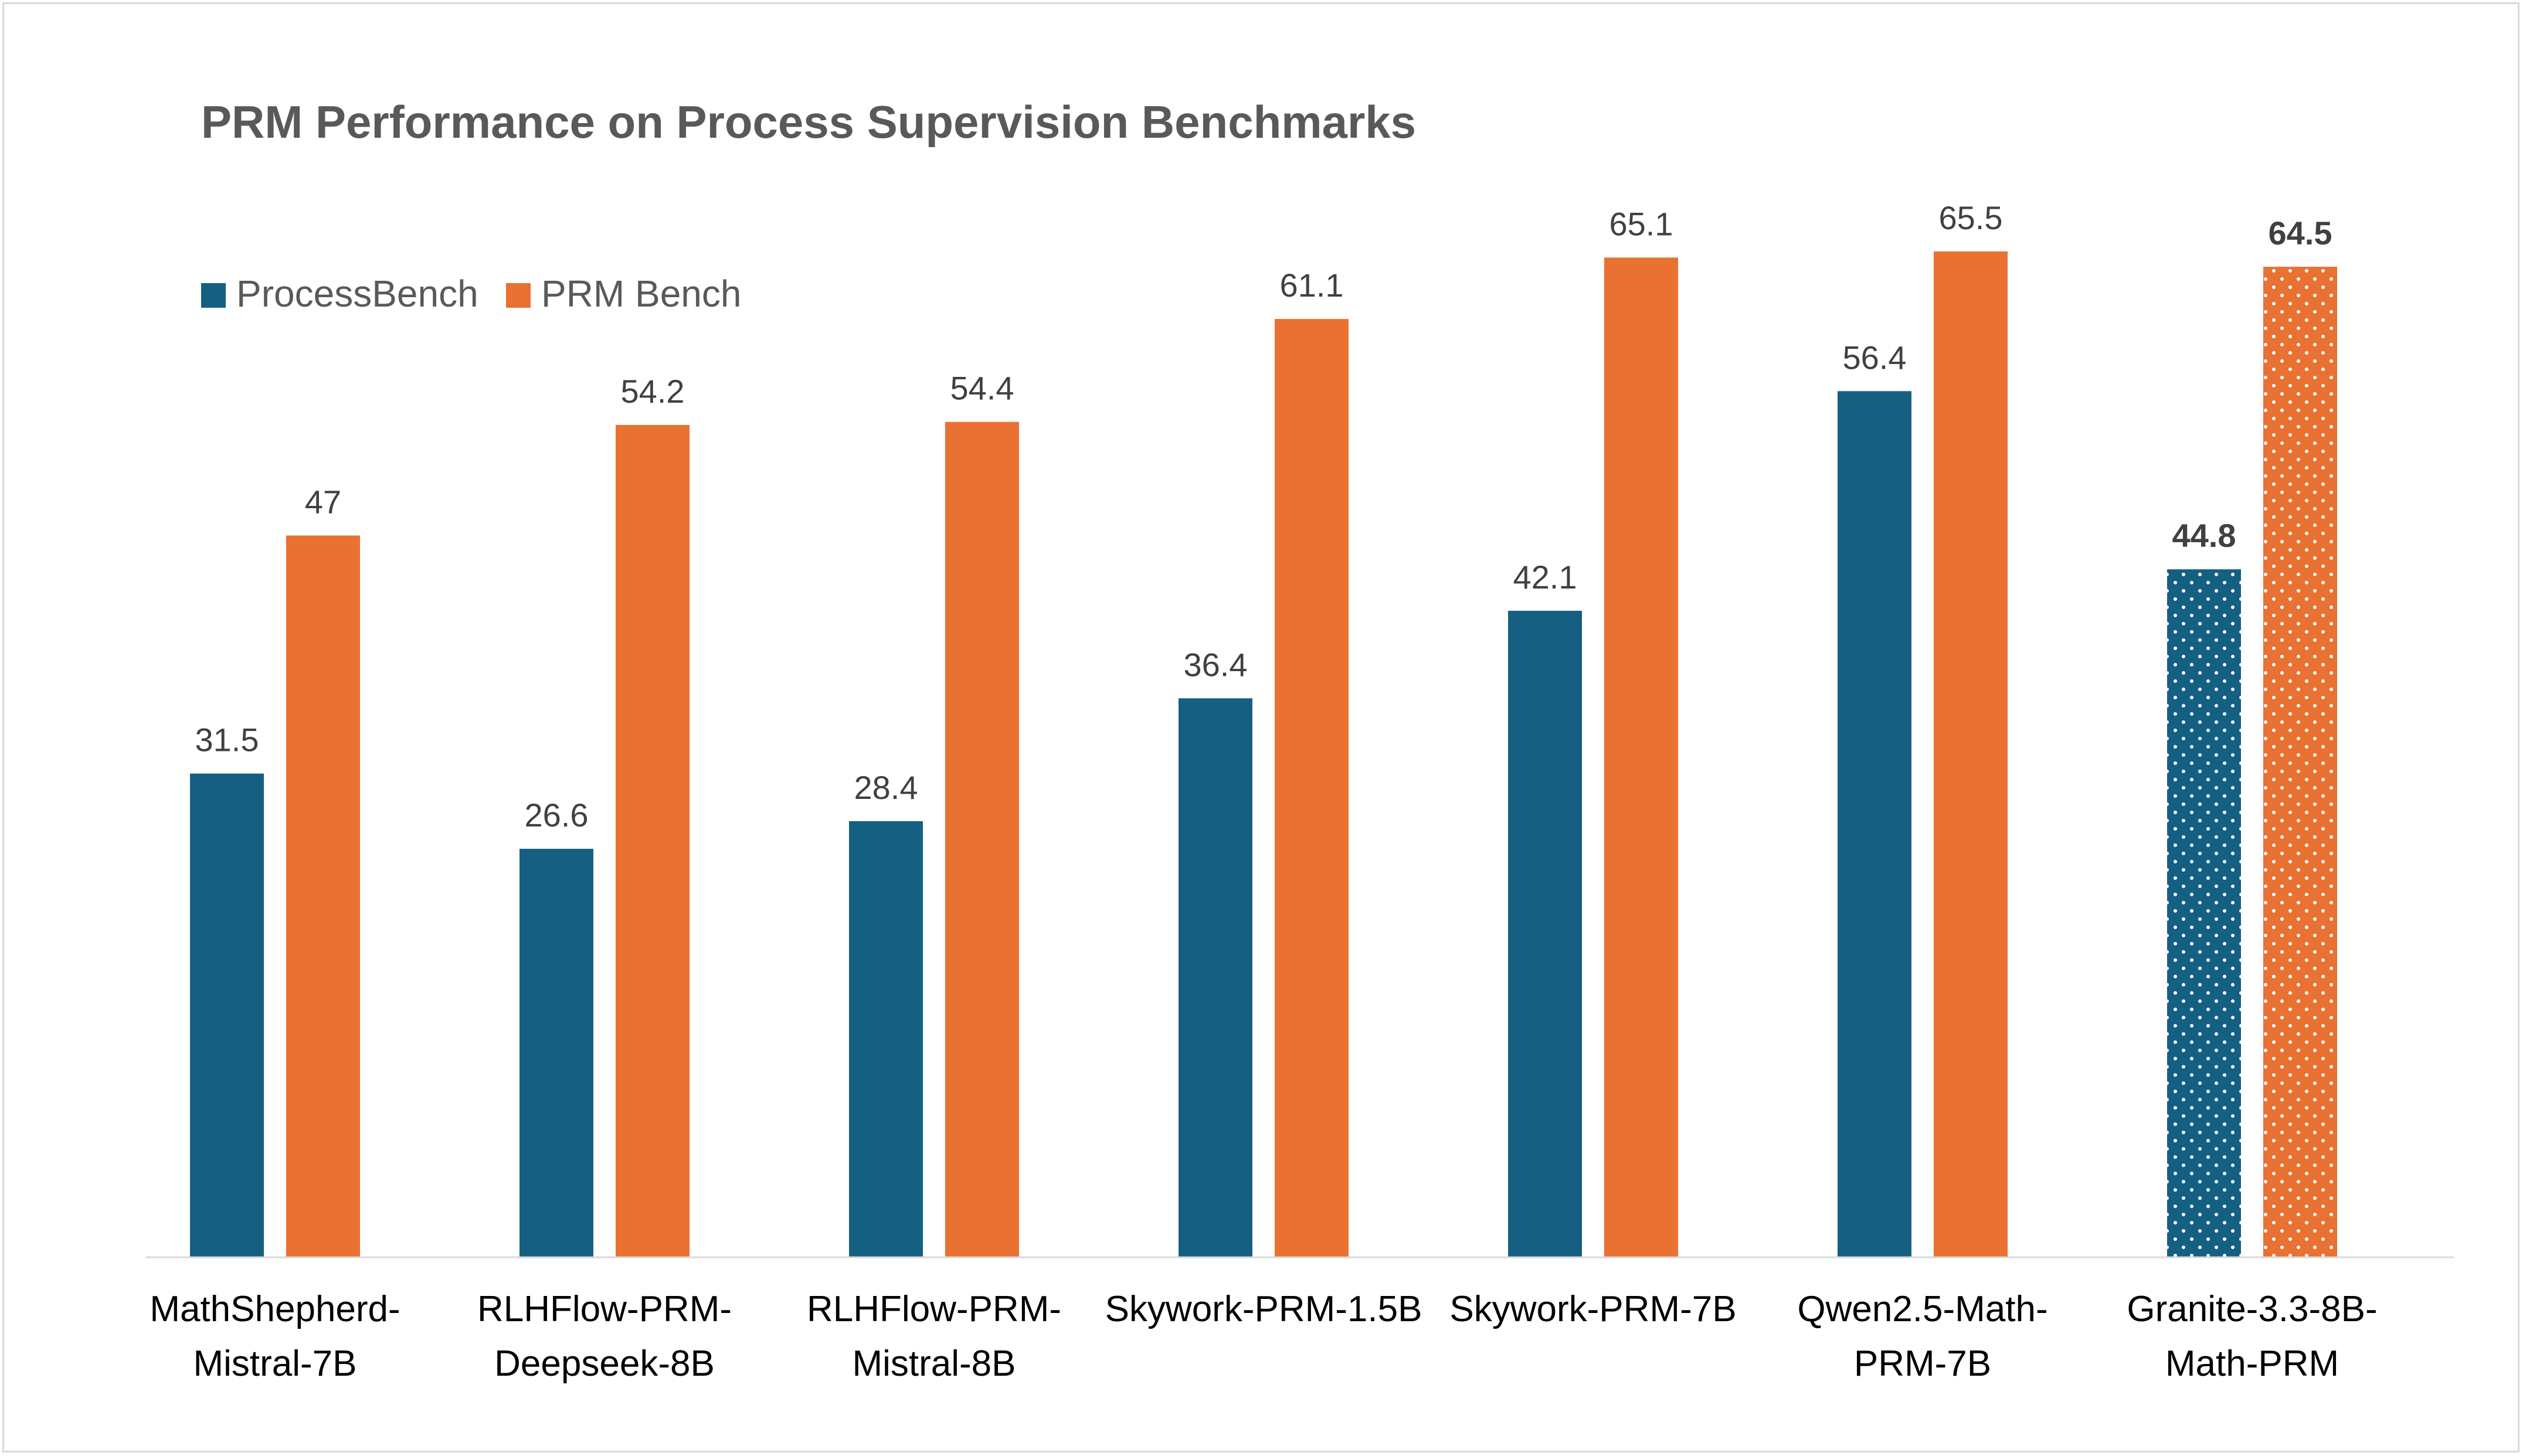 The height and width of the screenshot is (1456, 2523). I want to click on value-label-prm-bench-skywork-prm-1-5b: 61.1, so click(1312, 285).